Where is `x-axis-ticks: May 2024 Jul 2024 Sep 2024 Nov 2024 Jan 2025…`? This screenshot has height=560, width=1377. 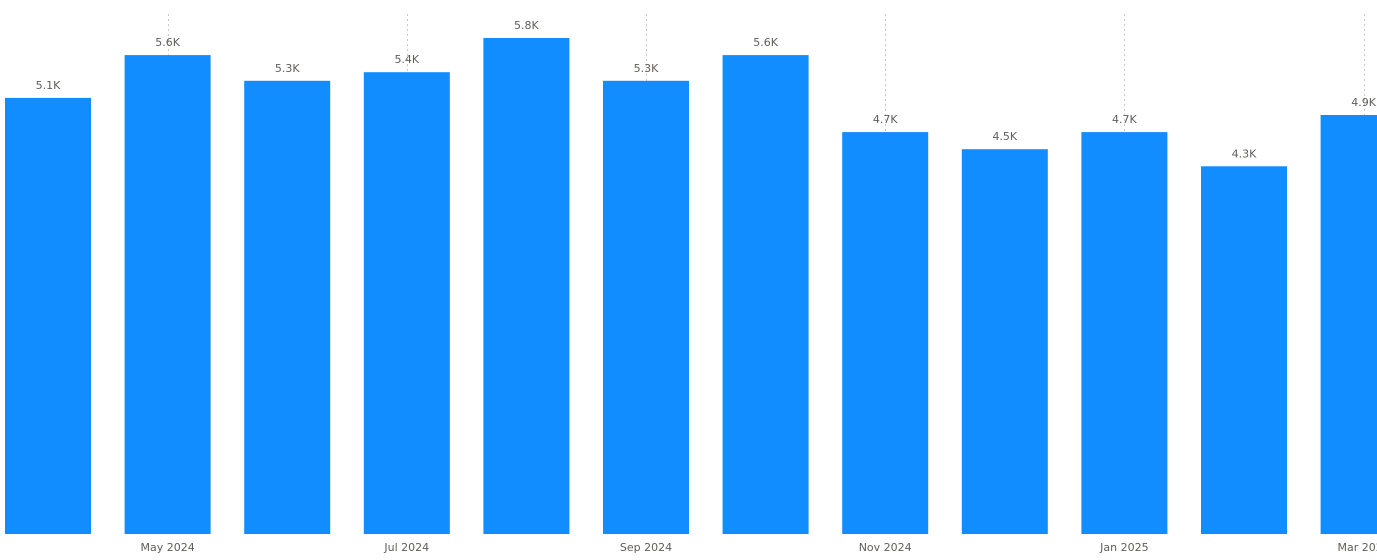
x-axis-ticks: May 2024 Jul 2024 Sep 2024 Nov 2024 Jan 2025… is located at coordinates (758, 547).